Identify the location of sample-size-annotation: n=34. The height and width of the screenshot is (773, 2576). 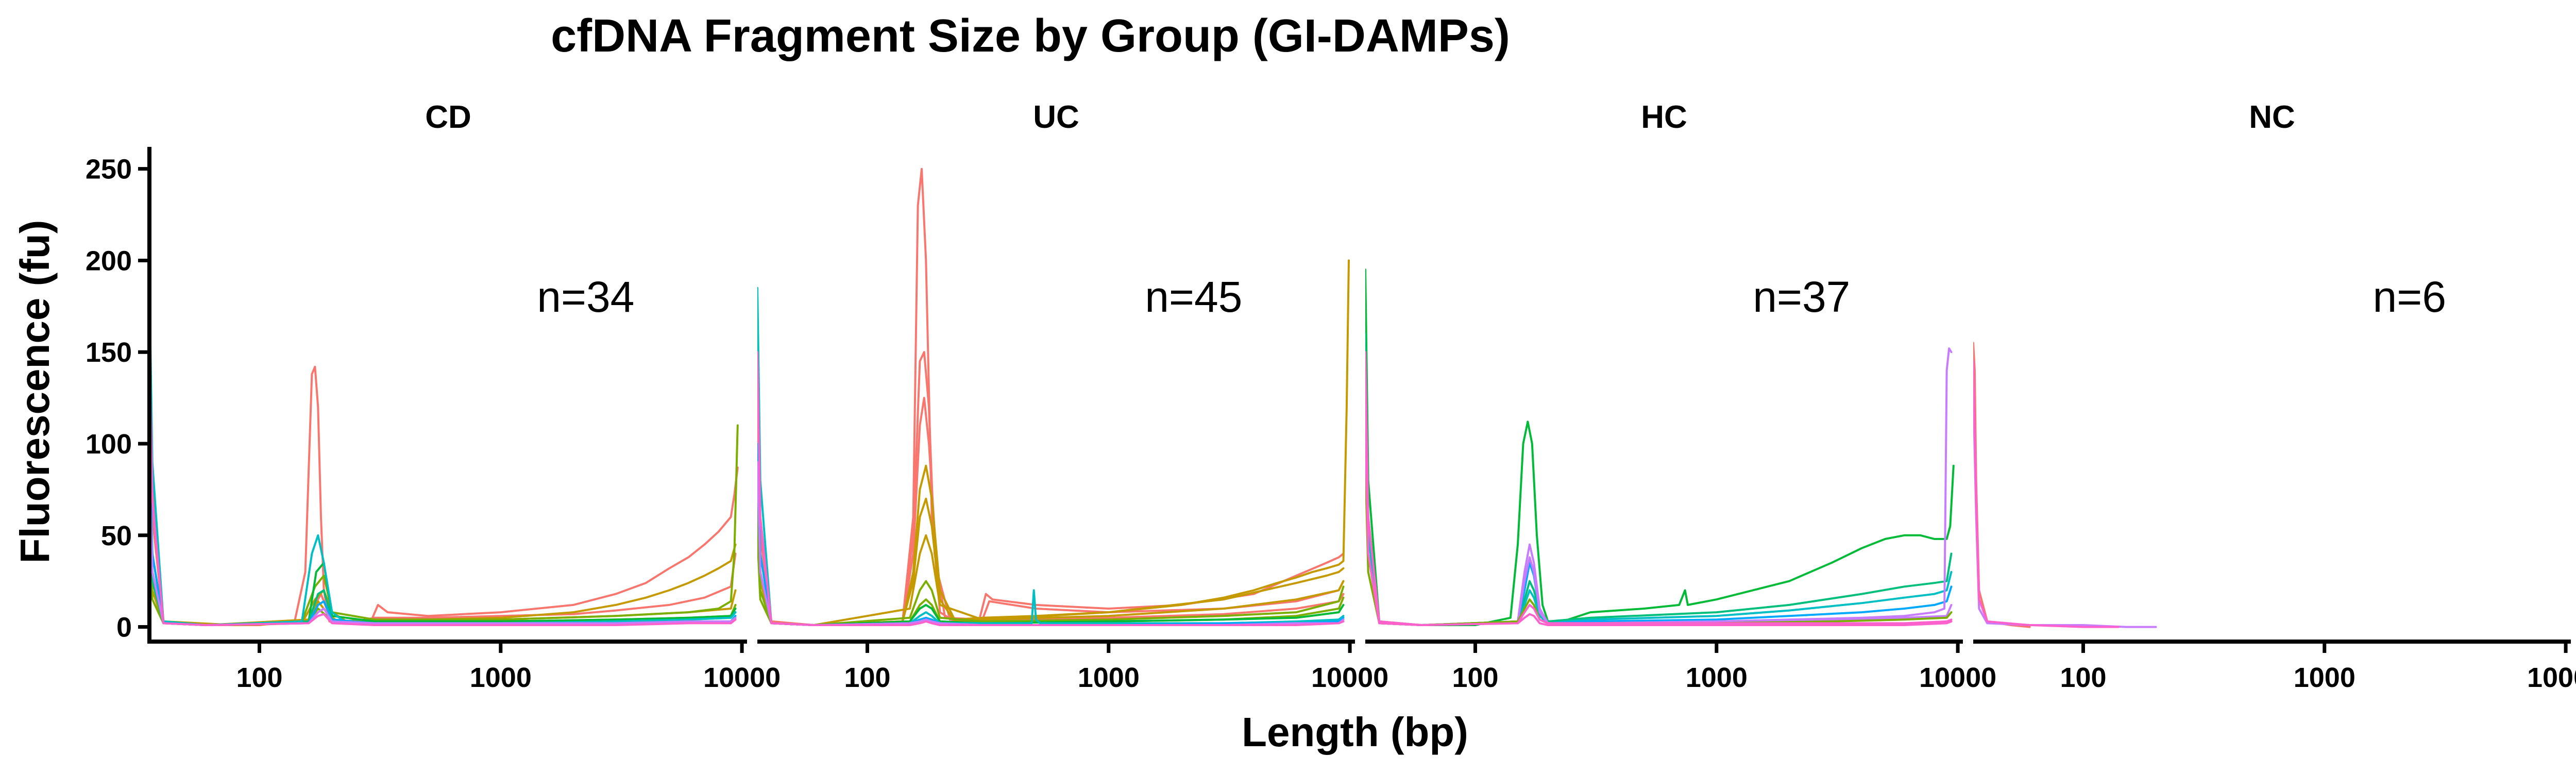
(585, 297).